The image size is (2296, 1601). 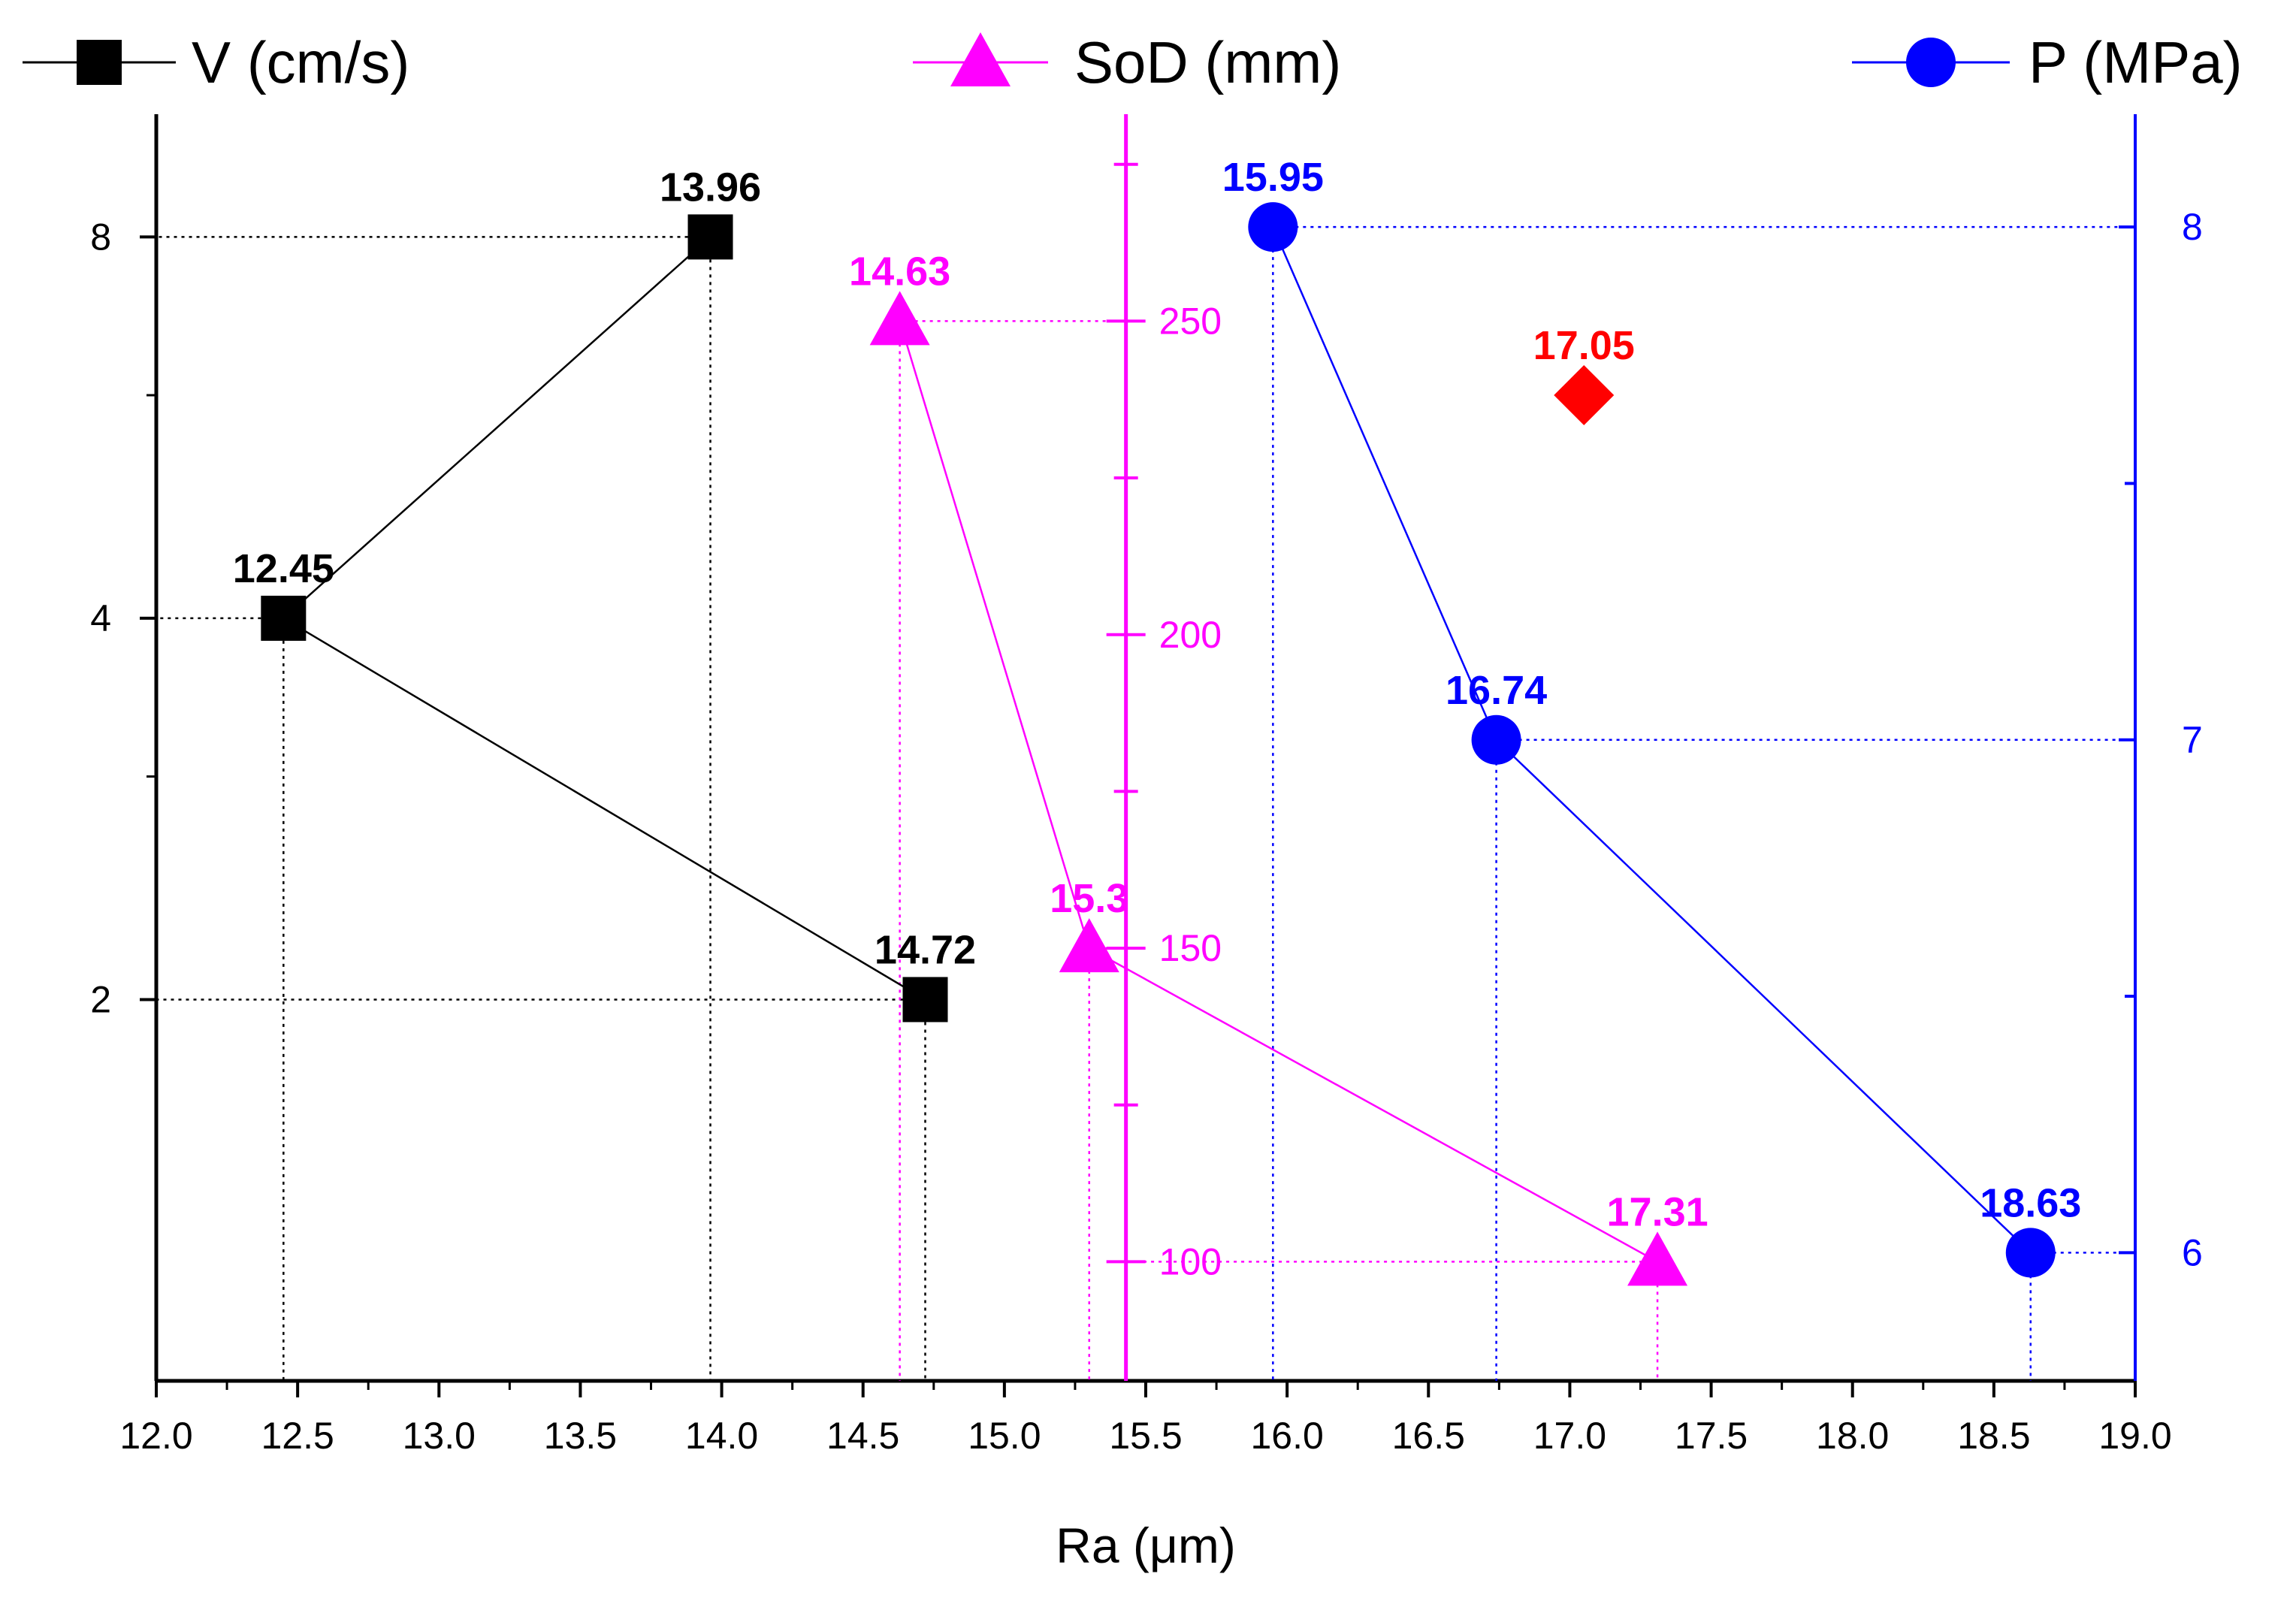 I want to click on left-tick-label: 4, so click(x=101, y=618).